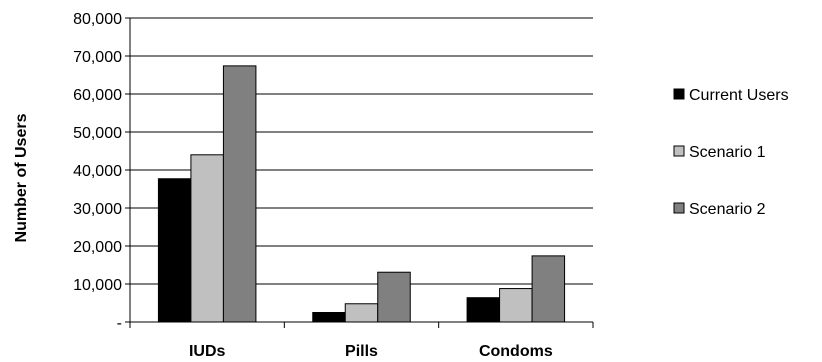 The height and width of the screenshot is (362, 822). I want to click on y-tick-label: 60,000, so click(97, 95).